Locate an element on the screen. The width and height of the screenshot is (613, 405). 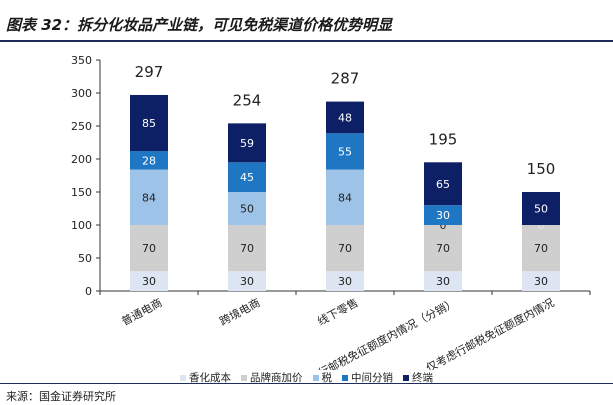
data-label-终端: 50 is located at coordinates (541, 209).